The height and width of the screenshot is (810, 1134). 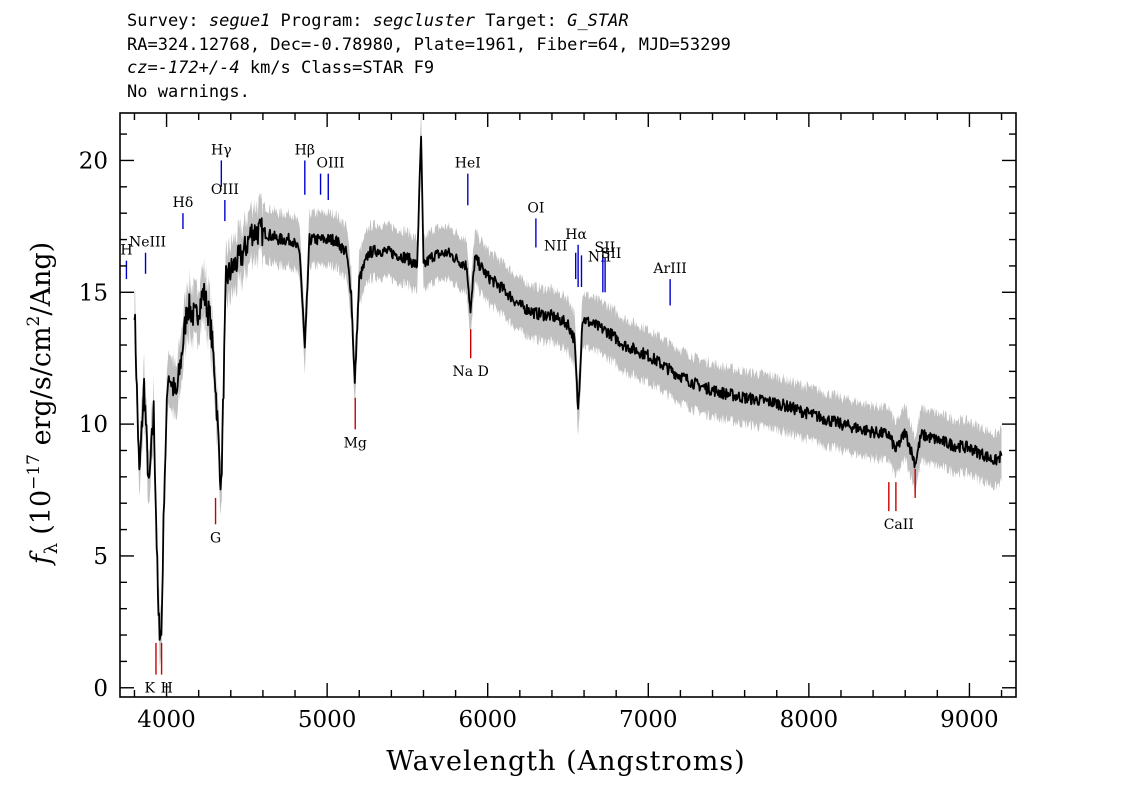 I want to click on y-label-lambda: λ, so click(x=51, y=548).